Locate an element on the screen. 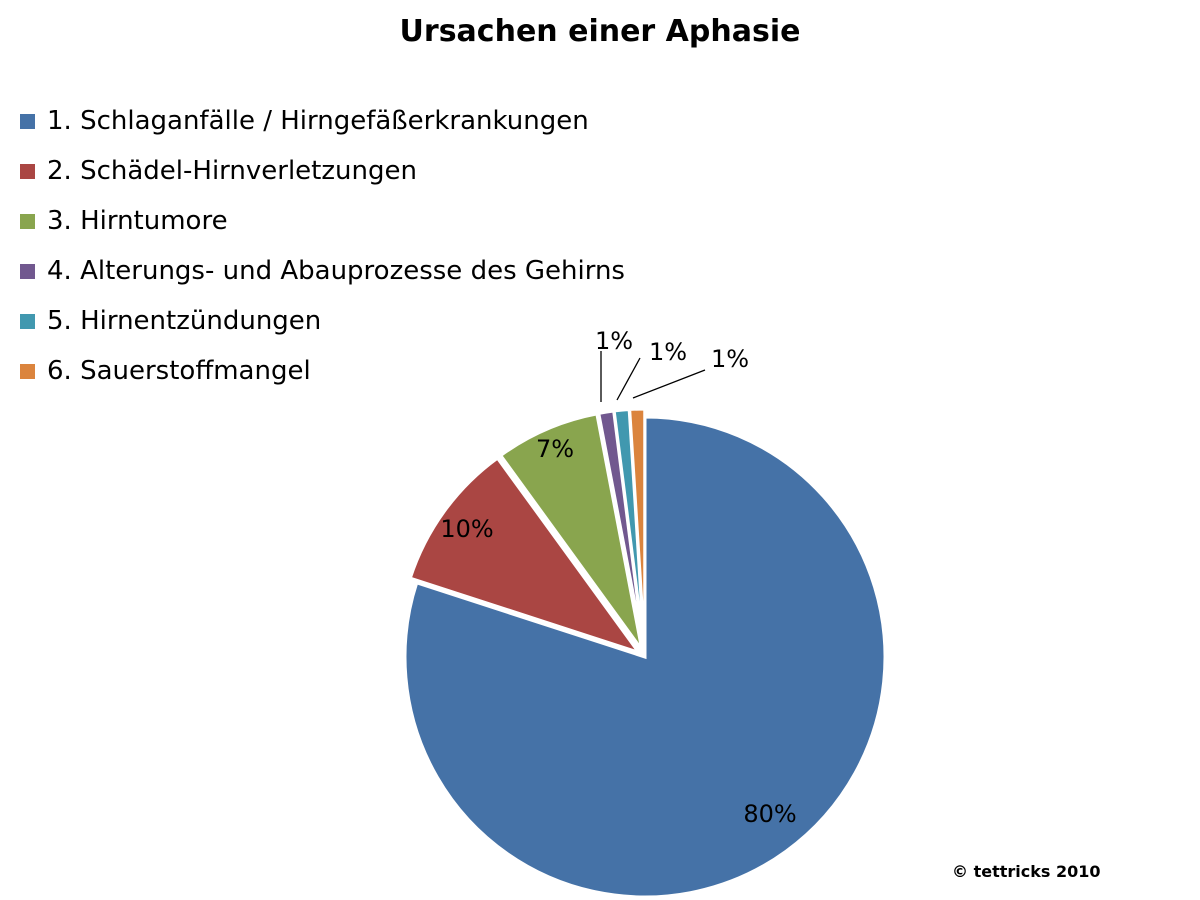 This screenshot has height=900, width=1200. legend-item: 6. Sauerstoffmangel is located at coordinates (322, 371).